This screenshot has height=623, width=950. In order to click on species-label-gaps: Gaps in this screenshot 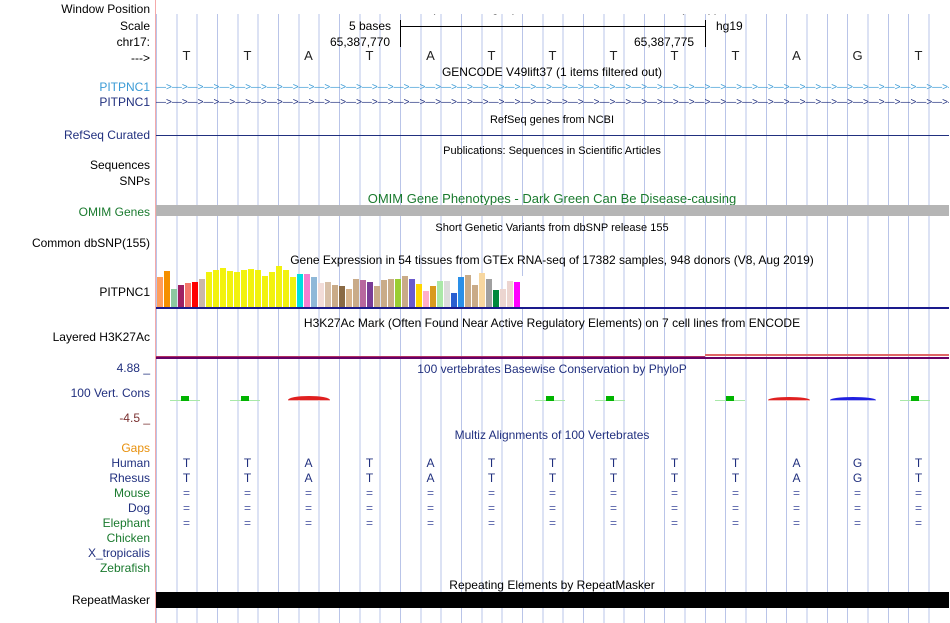, I will do `click(135, 448)`.